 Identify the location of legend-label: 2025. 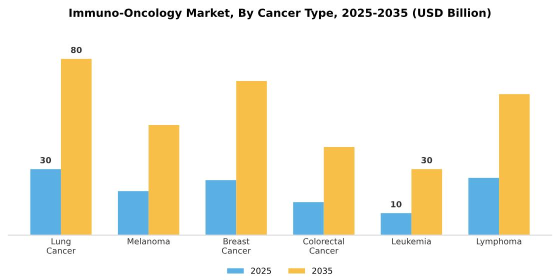
(261, 271).